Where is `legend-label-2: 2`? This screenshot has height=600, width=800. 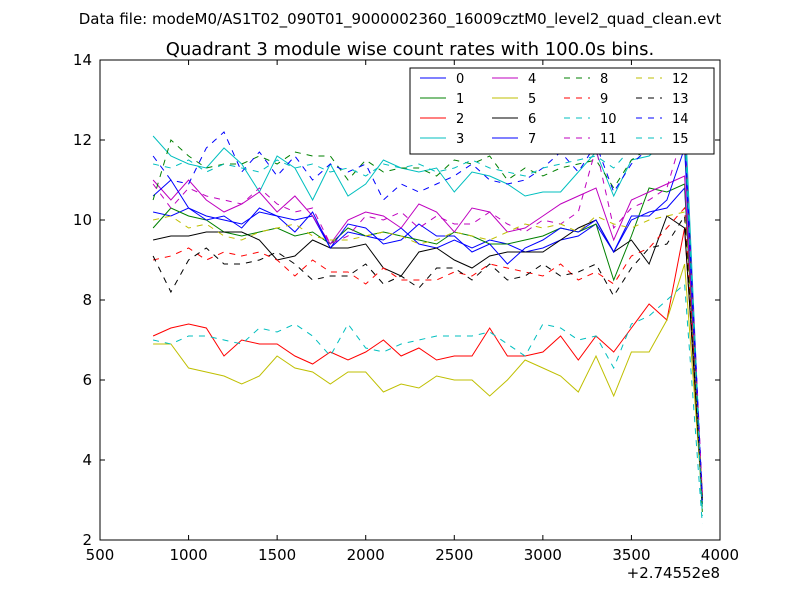
legend-label-2: 2 is located at coordinates (460, 119).